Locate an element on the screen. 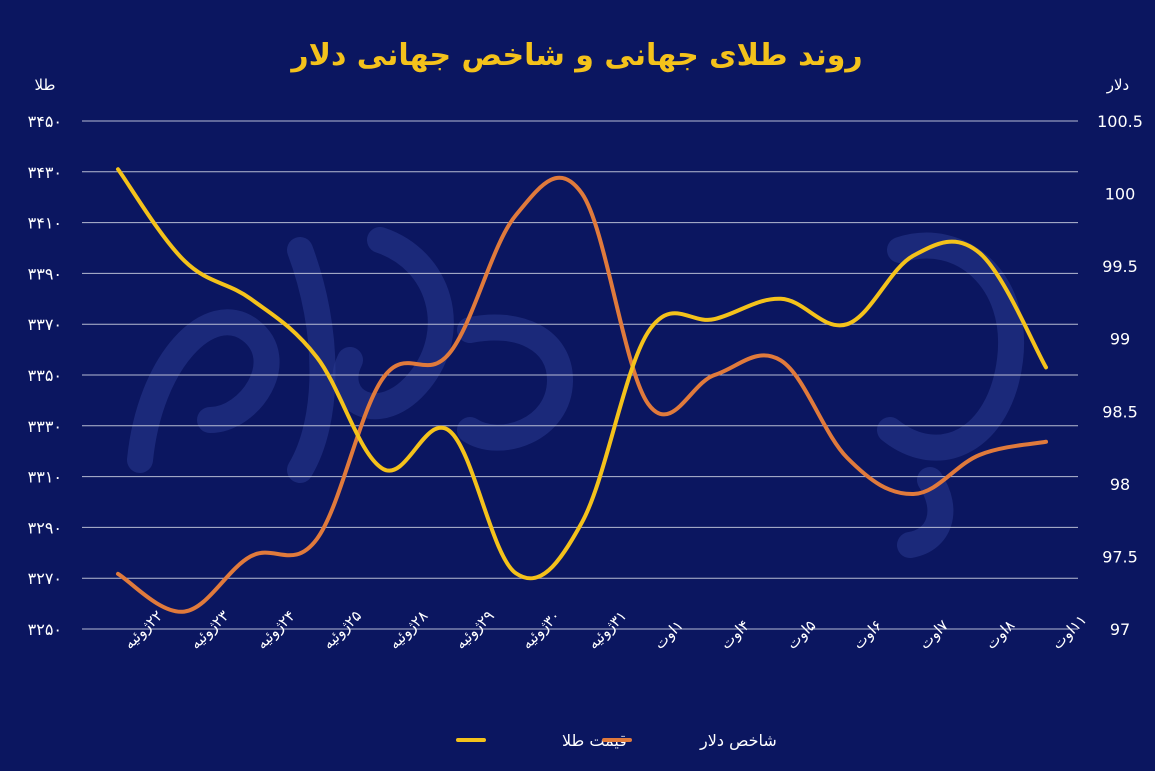  left-tick-label: ۳۲۹۰ is located at coordinates (45, 527).